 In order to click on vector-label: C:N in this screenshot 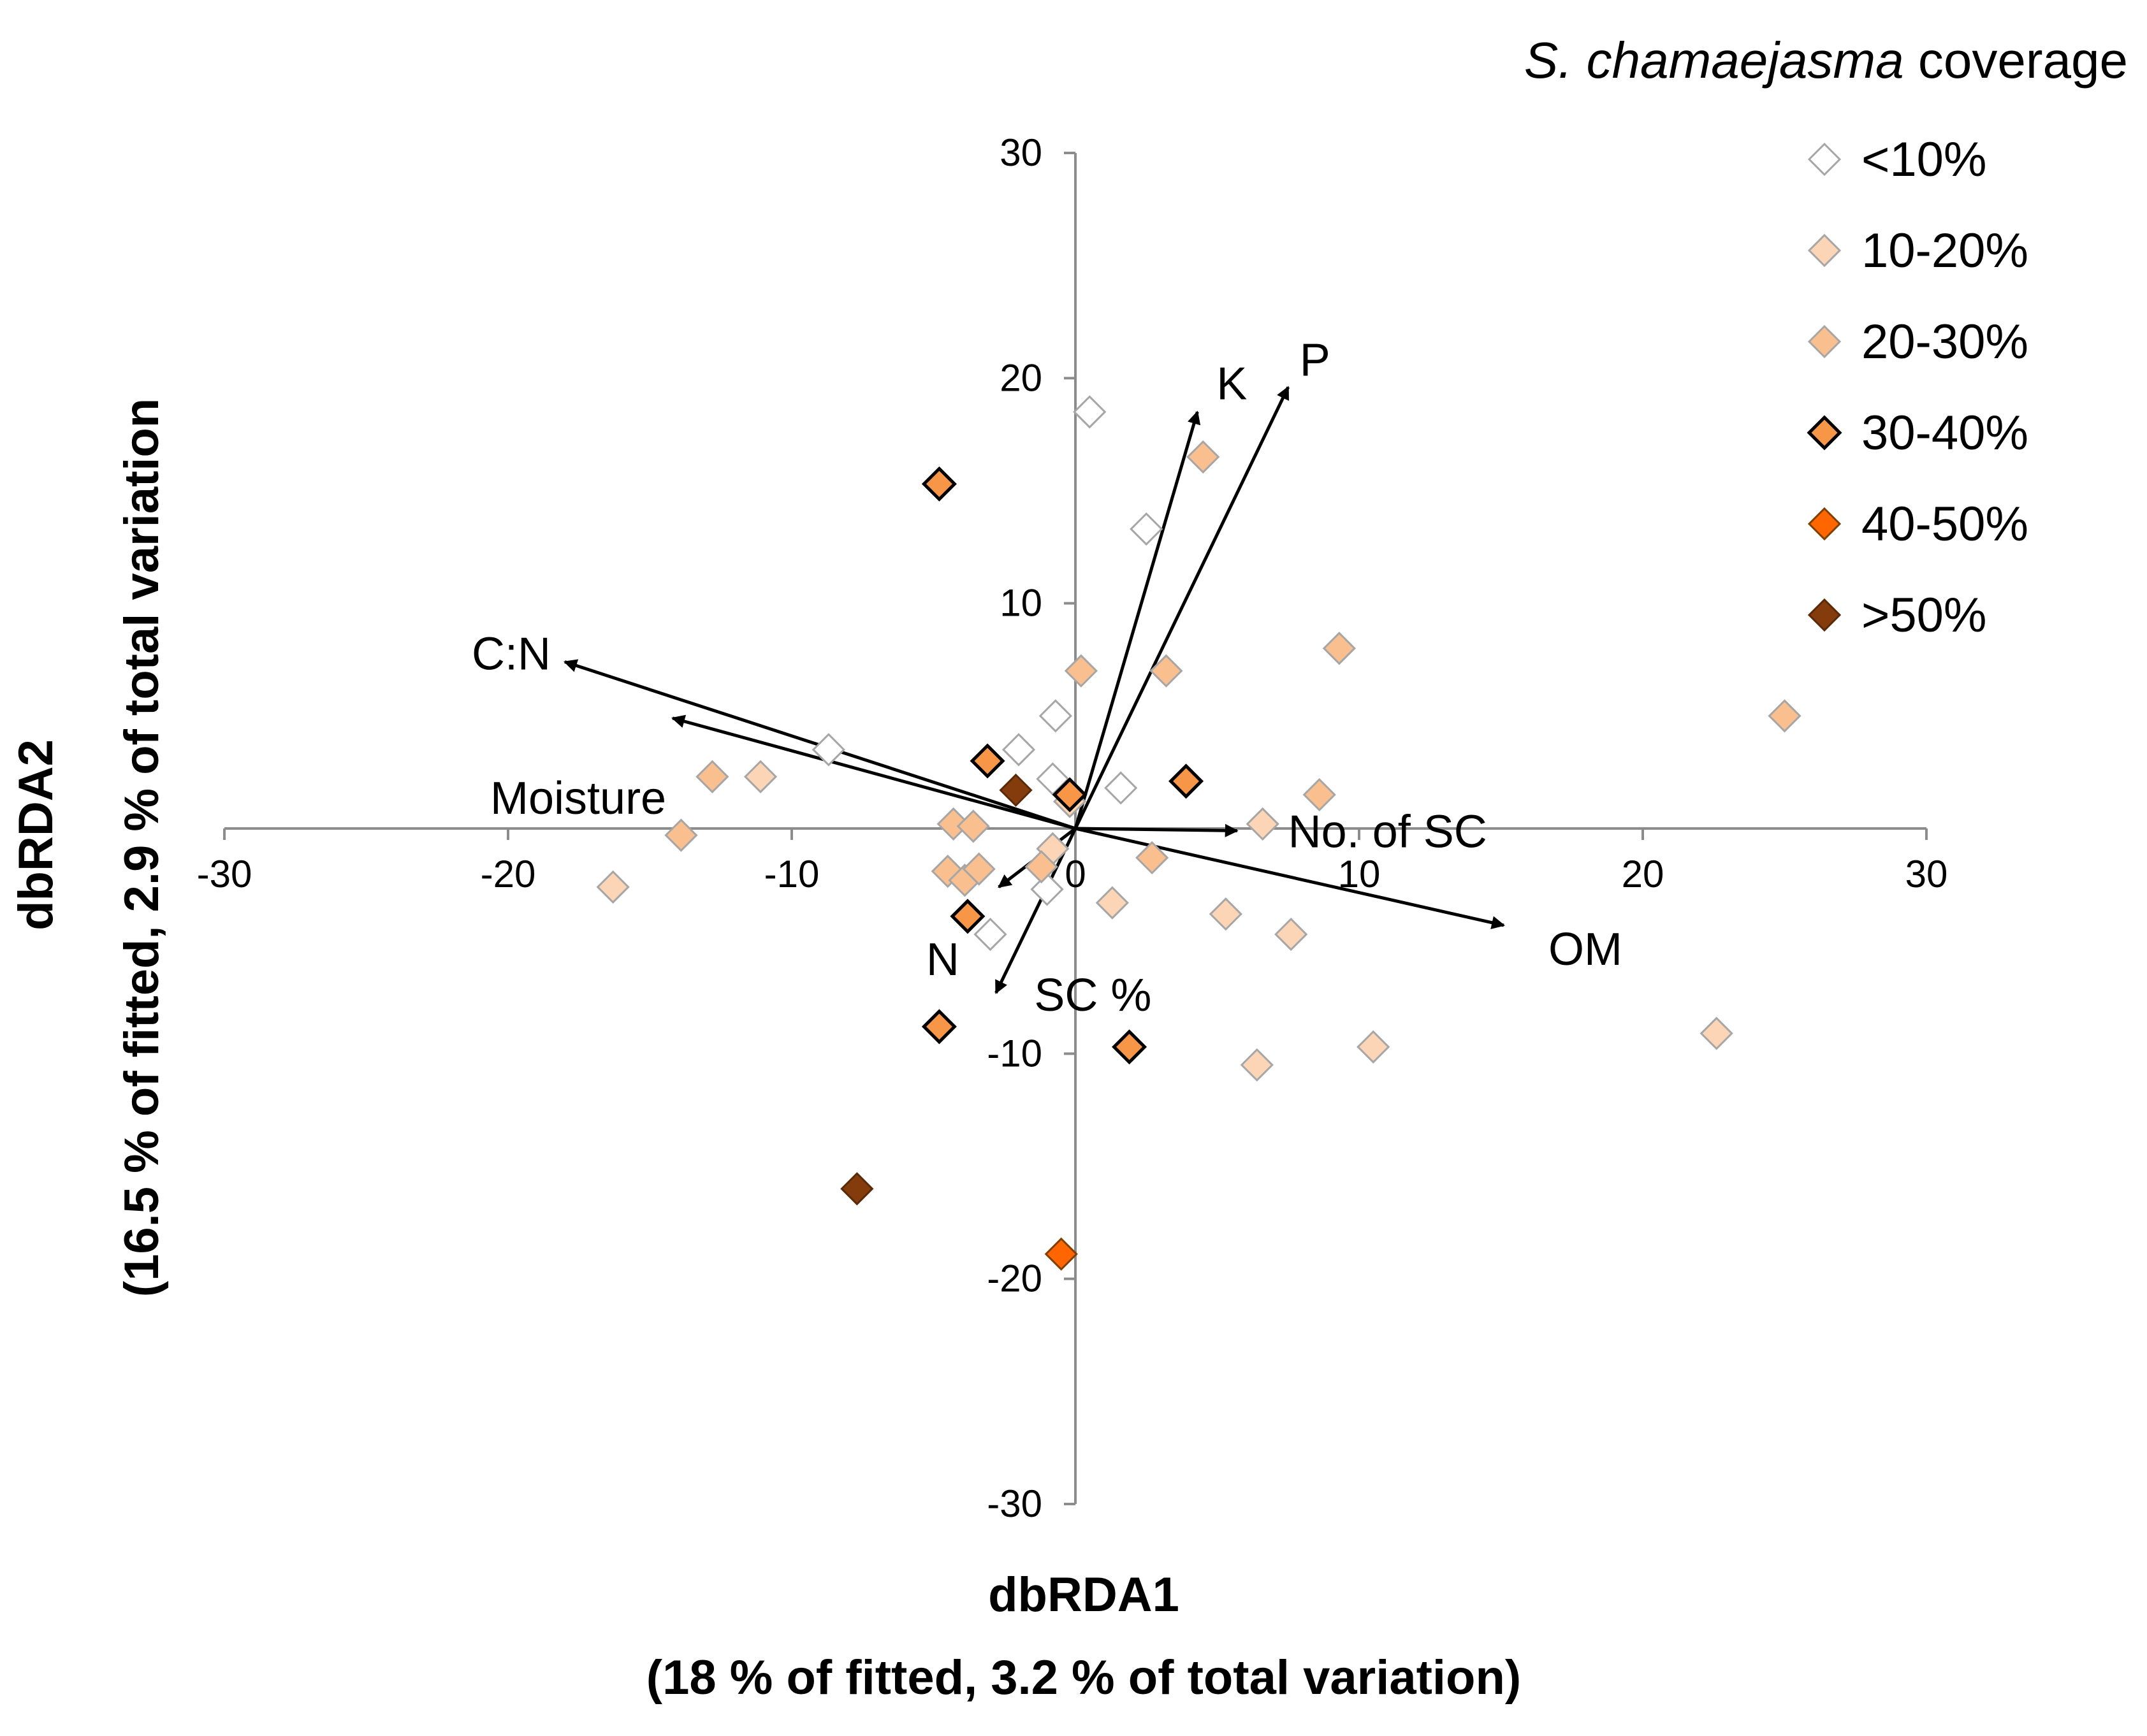, I will do `click(511, 654)`.